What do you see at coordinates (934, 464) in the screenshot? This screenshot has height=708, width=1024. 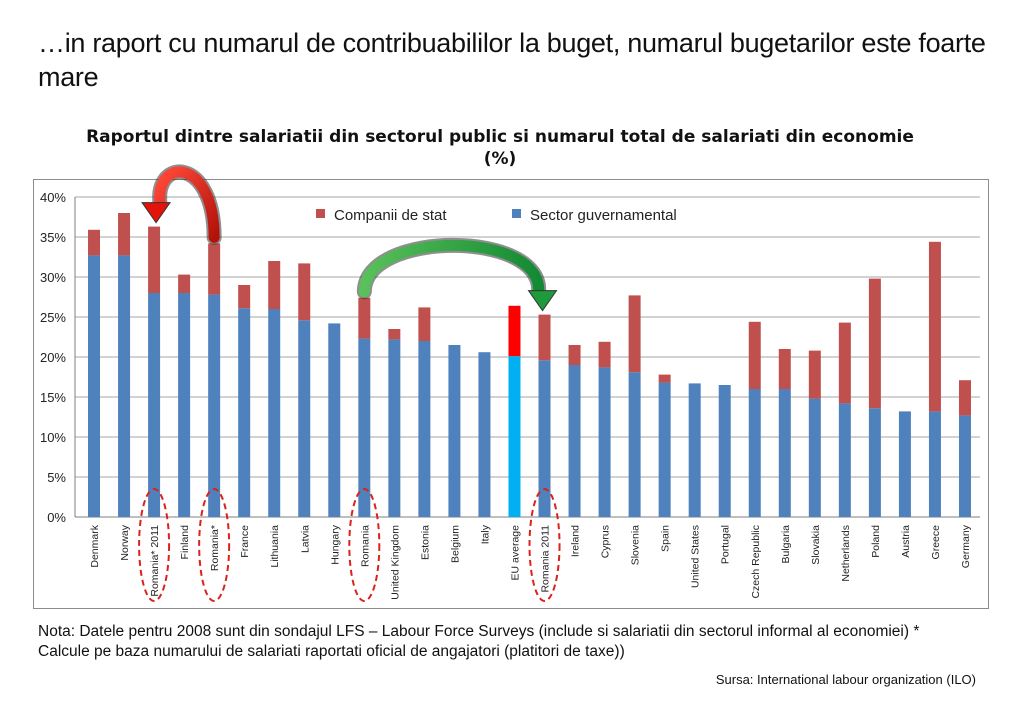 I see `bar-sector-greece` at bounding box center [934, 464].